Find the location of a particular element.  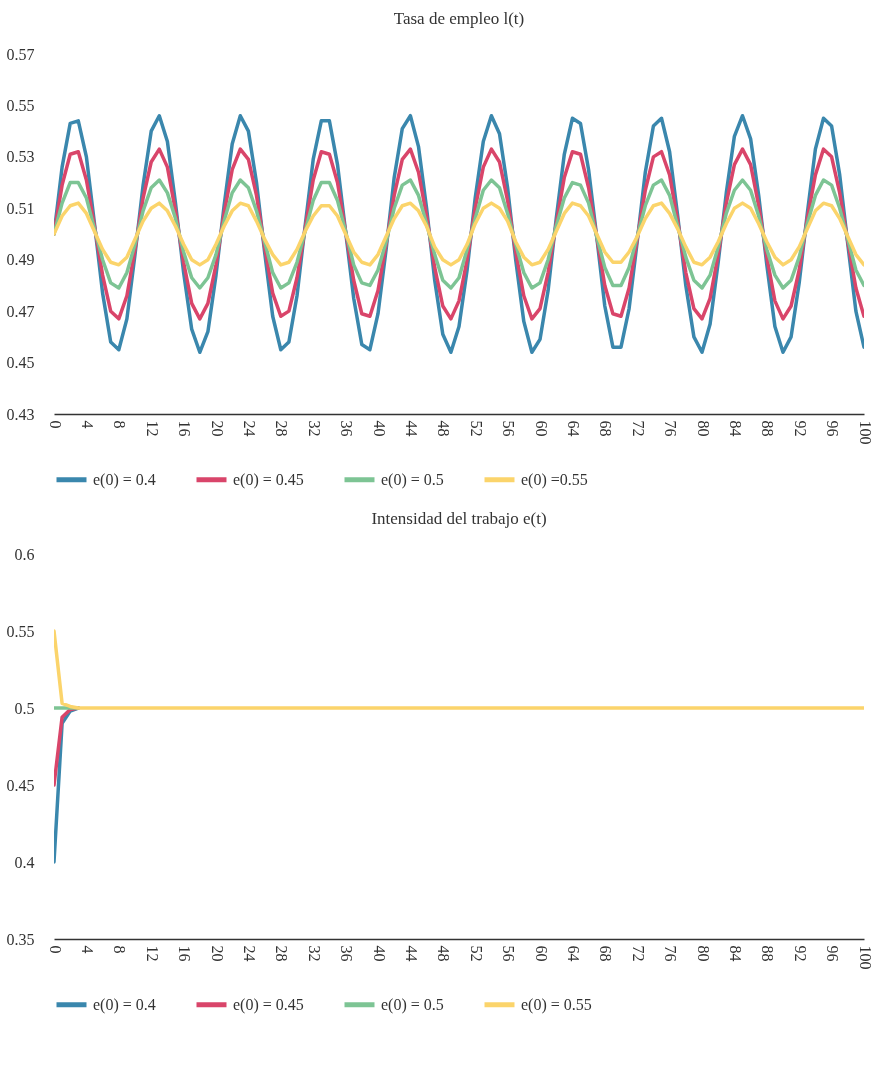

y-tick-label: 0.47 is located at coordinates (20, 311).